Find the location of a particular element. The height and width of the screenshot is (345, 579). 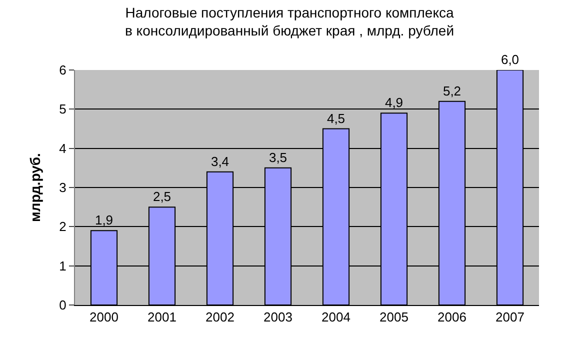

y-tick-label: 1 is located at coordinates (62, 266).